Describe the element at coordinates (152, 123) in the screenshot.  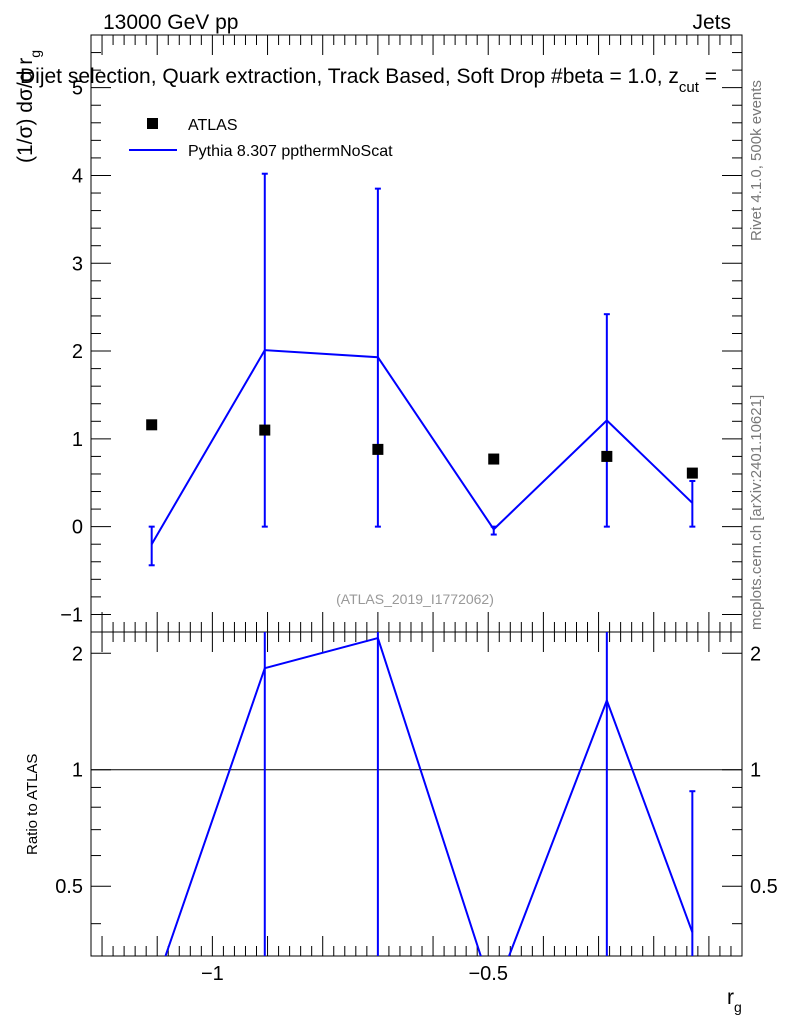
I see `legend-atlas-marker` at that location.